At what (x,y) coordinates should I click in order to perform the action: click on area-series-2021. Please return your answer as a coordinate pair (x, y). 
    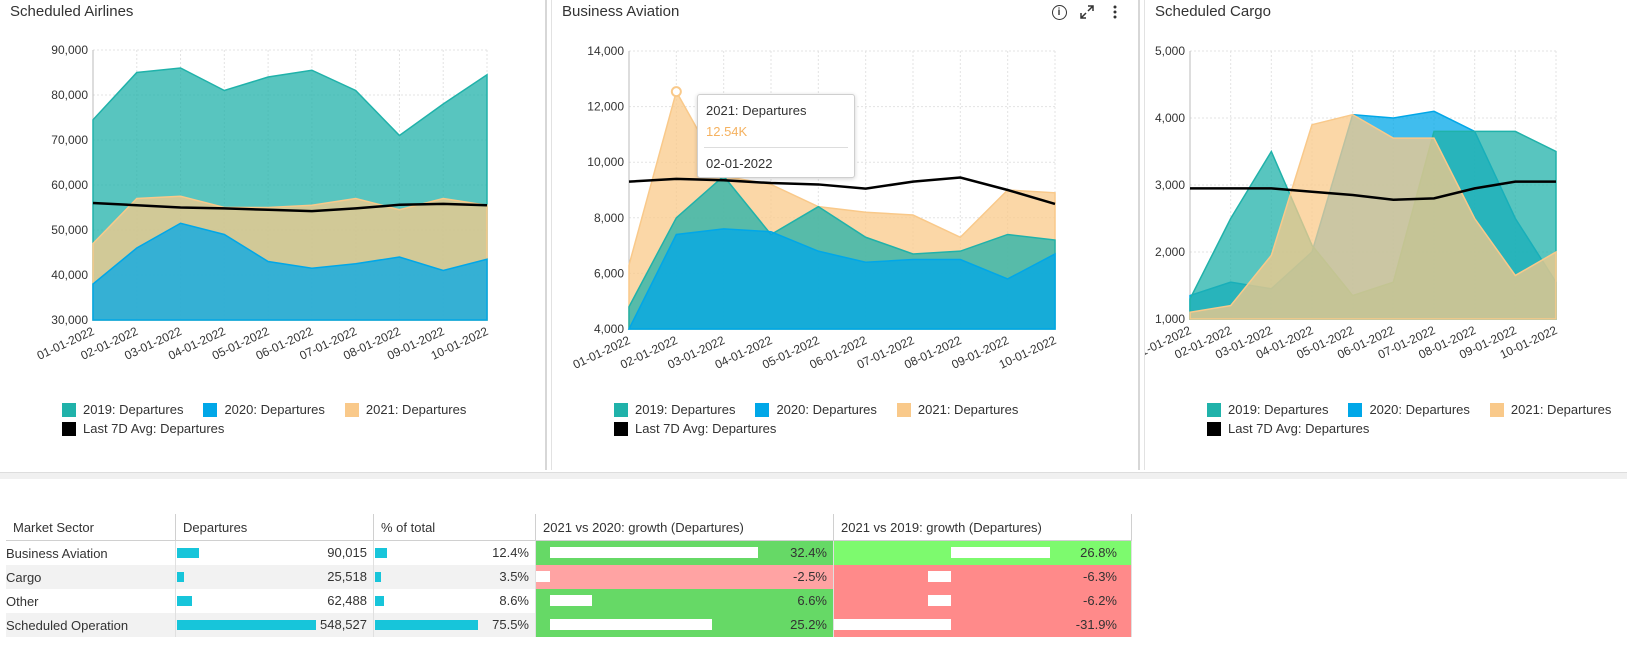
    Looking at the image, I should click on (1373, 216).